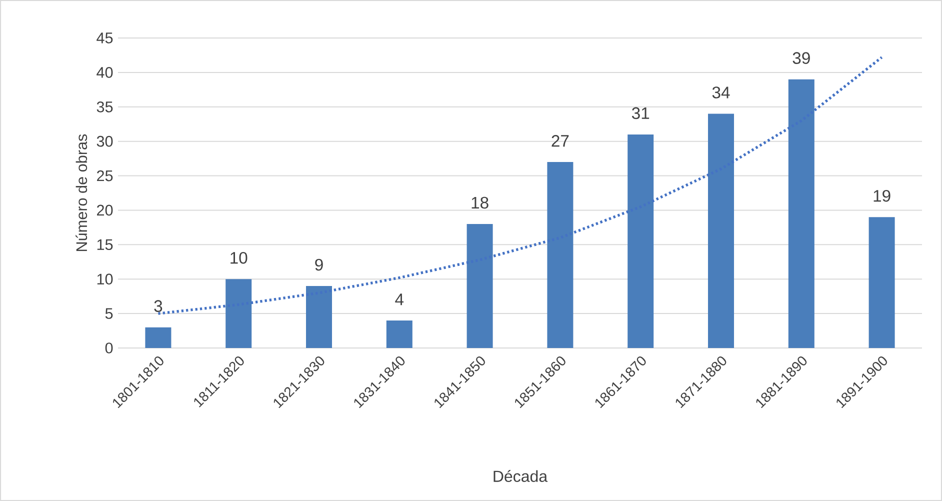 This screenshot has height=501, width=942. I want to click on y-tick-label: 0, so click(109, 348).